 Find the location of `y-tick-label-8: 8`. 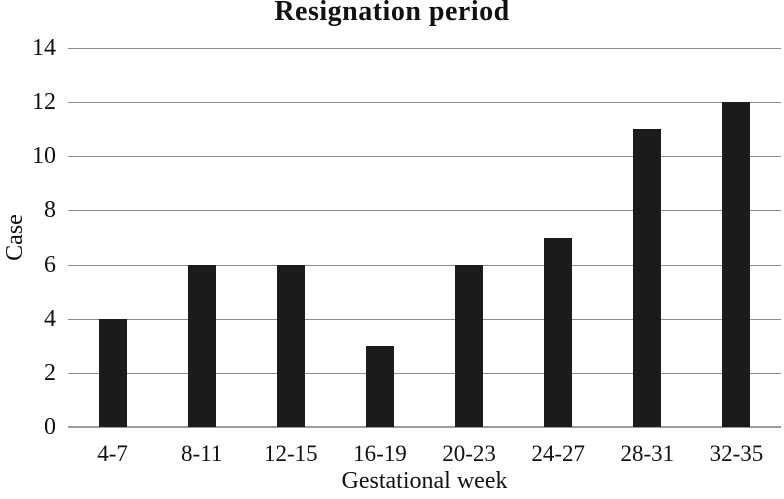

y-tick-label-8: 8 is located at coordinates (50, 210).